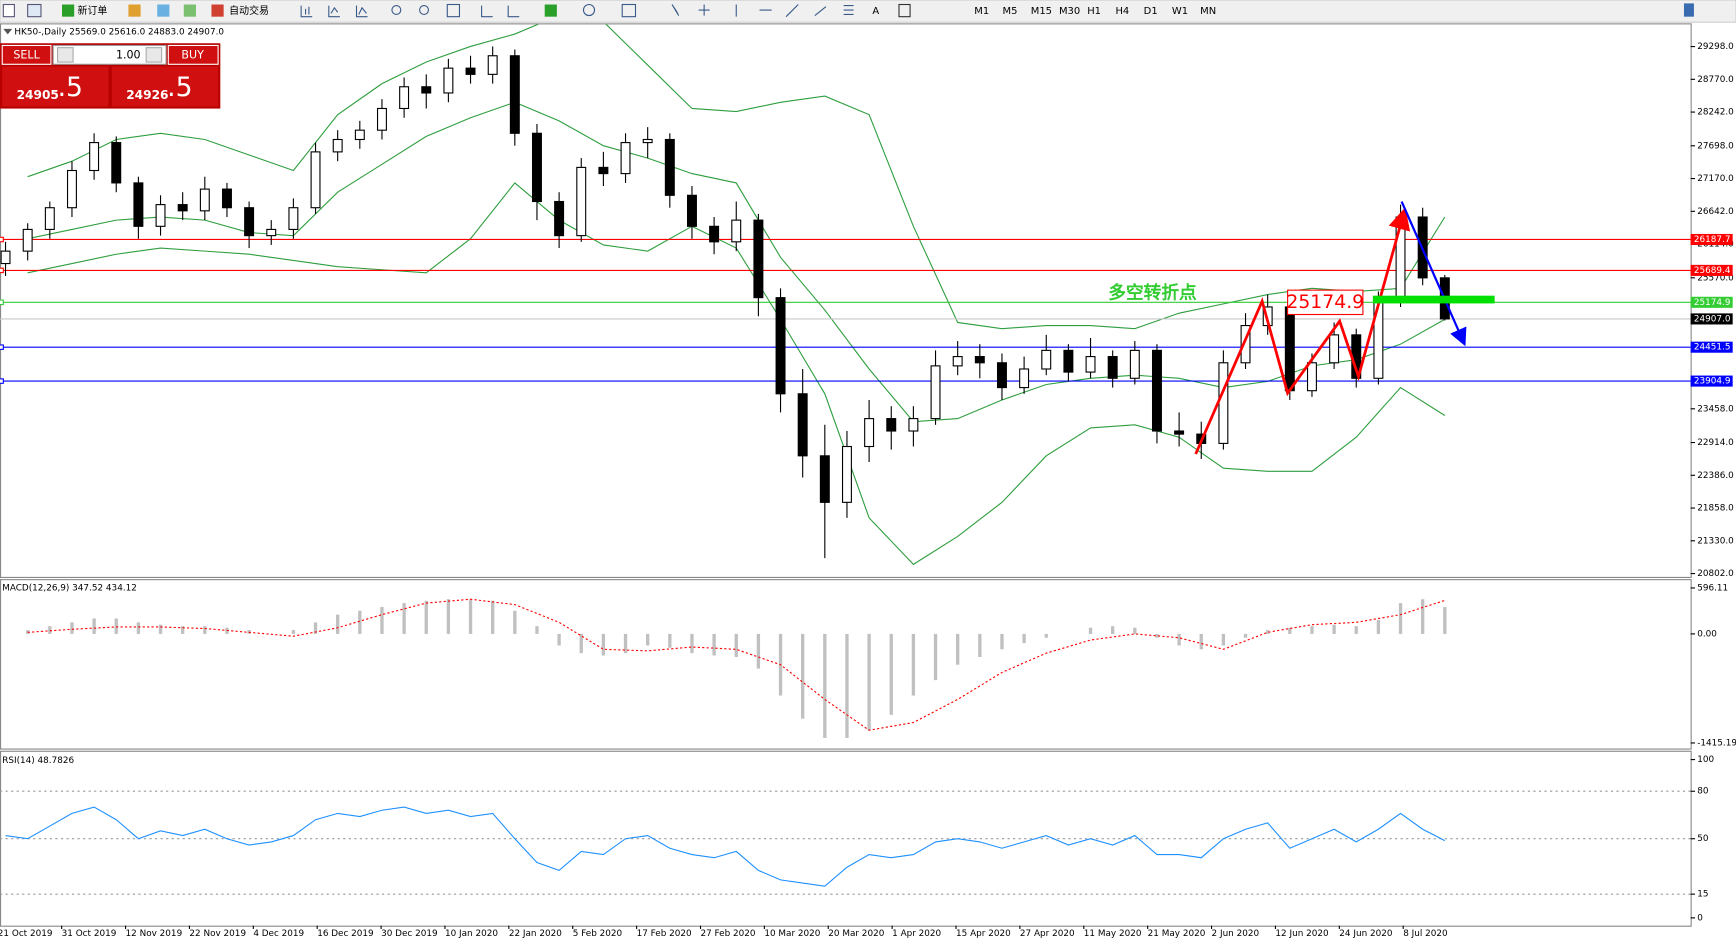 The width and height of the screenshot is (1736, 939). What do you see at coordinates (1715, 541) in the screenshot?
I see `y-tick-label: 21330.0` at bounding box center [1715, 541].